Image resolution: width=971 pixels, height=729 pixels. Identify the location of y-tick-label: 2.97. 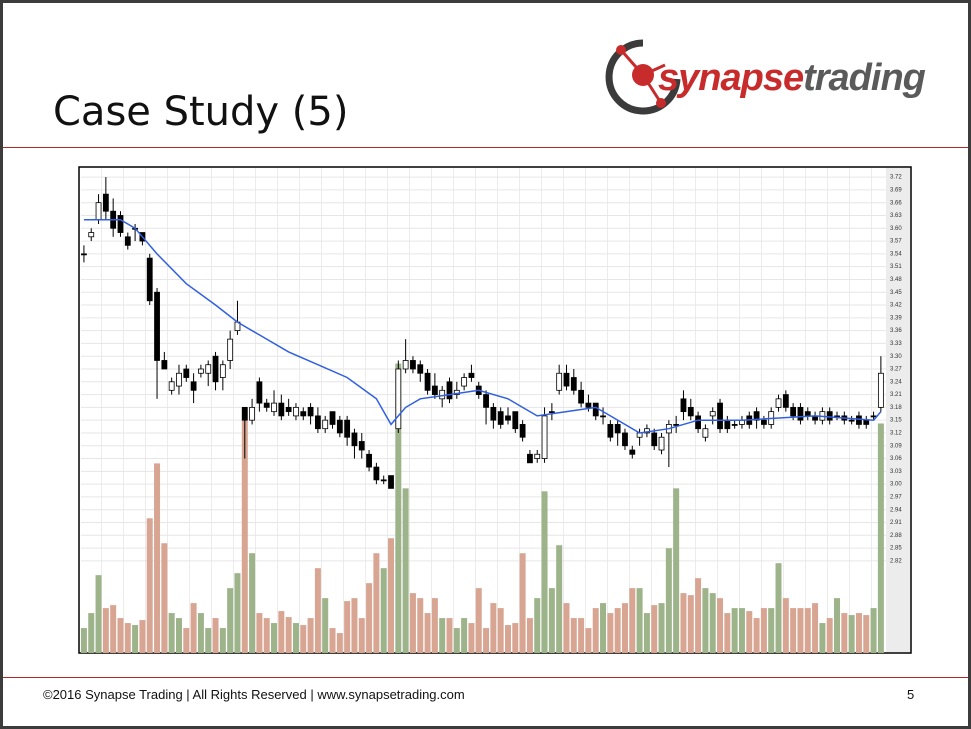
(896, 498).